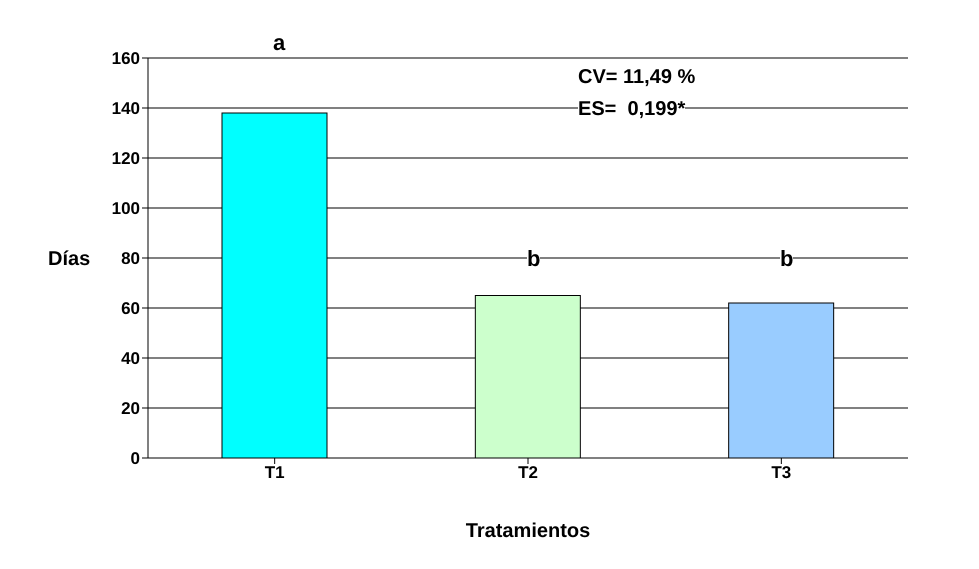 The image size is (979, 569). I want to click on x-tick-label: T3, so click(781, 472).